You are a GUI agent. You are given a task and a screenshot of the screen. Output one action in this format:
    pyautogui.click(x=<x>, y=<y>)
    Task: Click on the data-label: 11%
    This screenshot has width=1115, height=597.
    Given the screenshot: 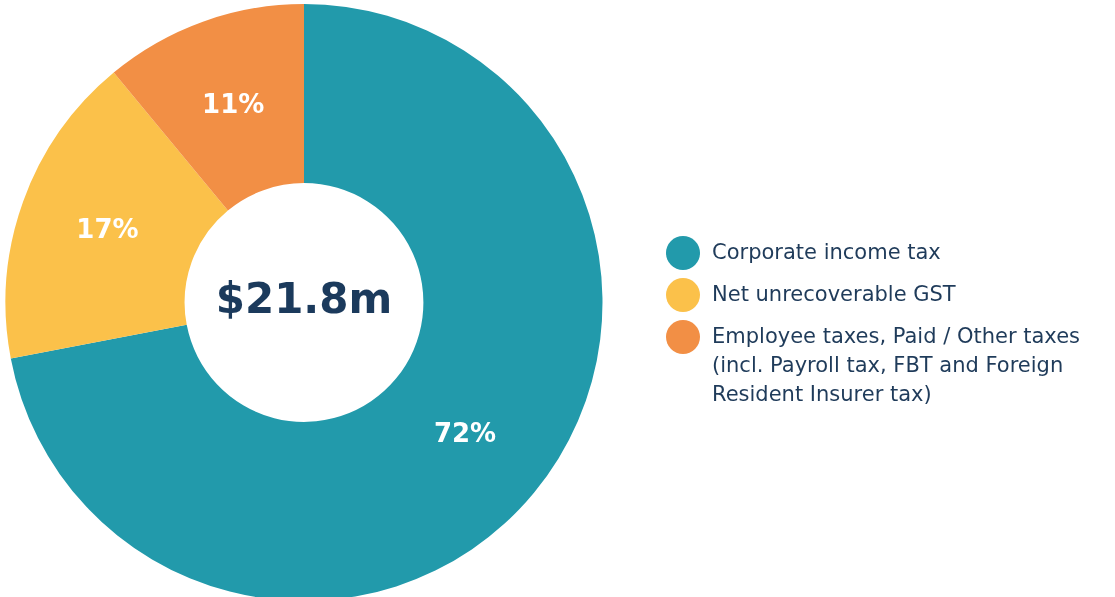 What is the action you would take?
    pyautogui.click(x=233, y=103)
    